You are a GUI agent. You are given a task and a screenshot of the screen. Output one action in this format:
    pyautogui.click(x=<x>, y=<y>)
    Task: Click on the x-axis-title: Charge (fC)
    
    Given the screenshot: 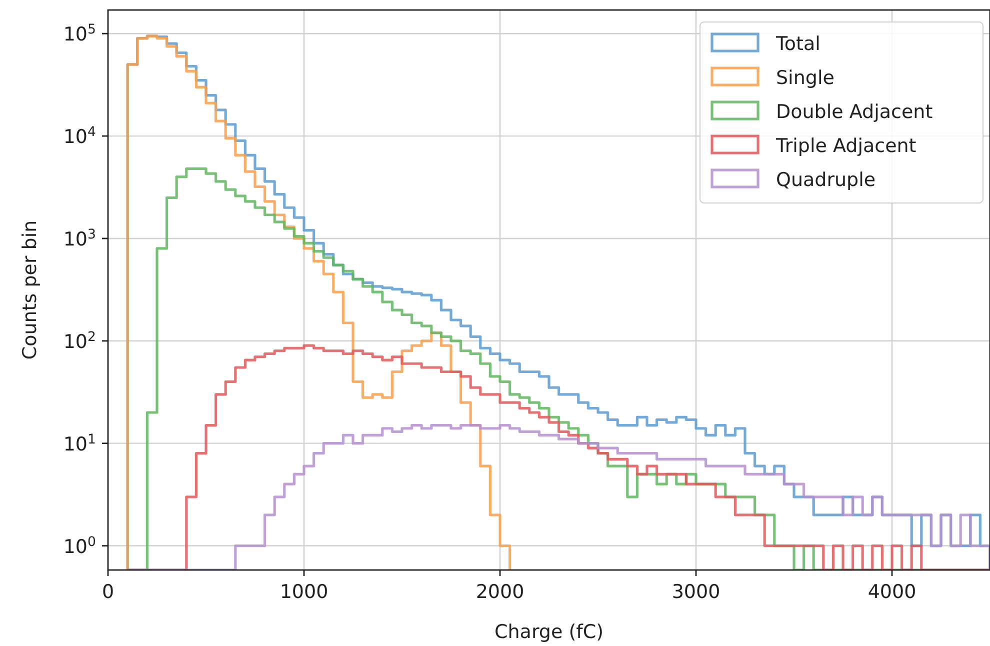 What is the action you would take?
    pyautogui.click(x=549, y=632)
    